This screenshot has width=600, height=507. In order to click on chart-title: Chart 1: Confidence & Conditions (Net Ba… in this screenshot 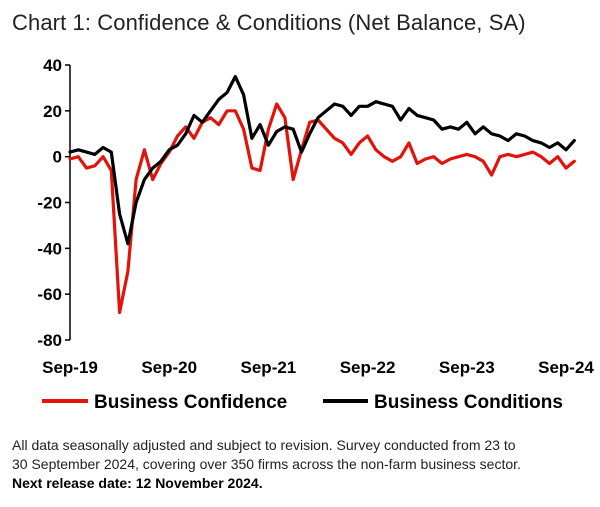, I will do `click(269, 22)`.